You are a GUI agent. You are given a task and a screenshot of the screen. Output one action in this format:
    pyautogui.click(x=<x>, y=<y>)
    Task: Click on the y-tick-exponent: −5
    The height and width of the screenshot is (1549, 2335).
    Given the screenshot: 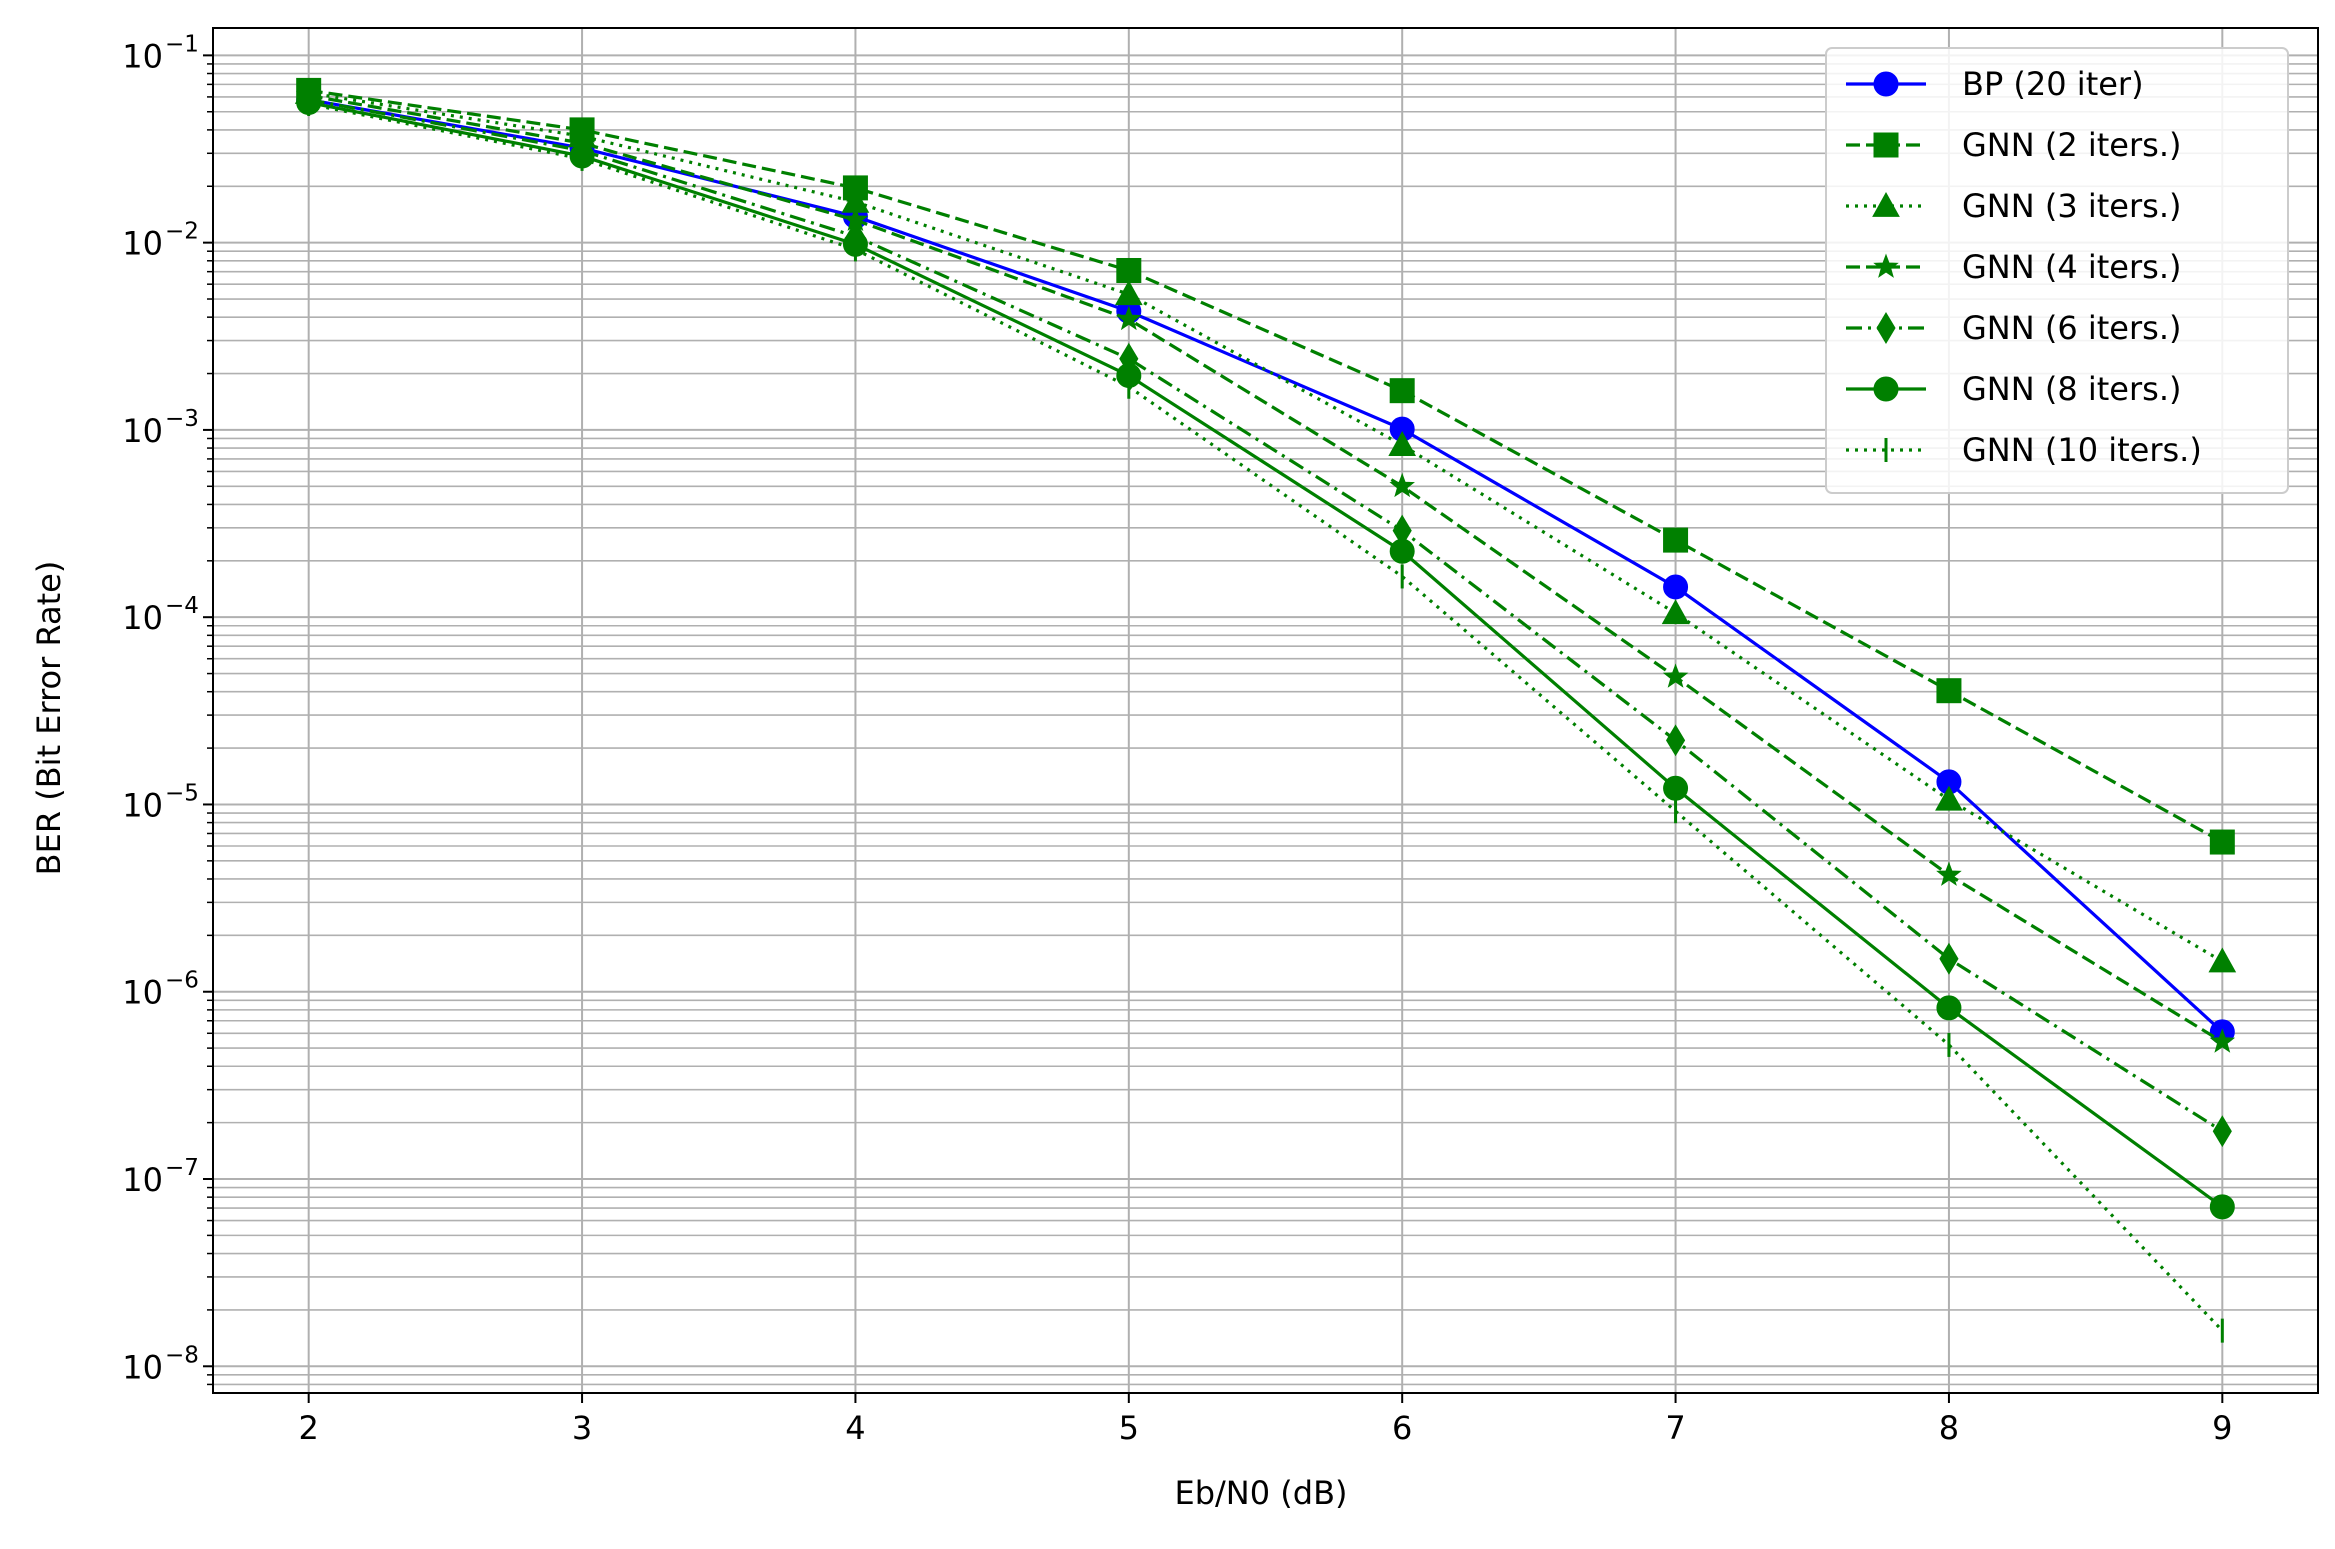 What is the action you would take?
    pyautogui.click(x=182, y=793)
    